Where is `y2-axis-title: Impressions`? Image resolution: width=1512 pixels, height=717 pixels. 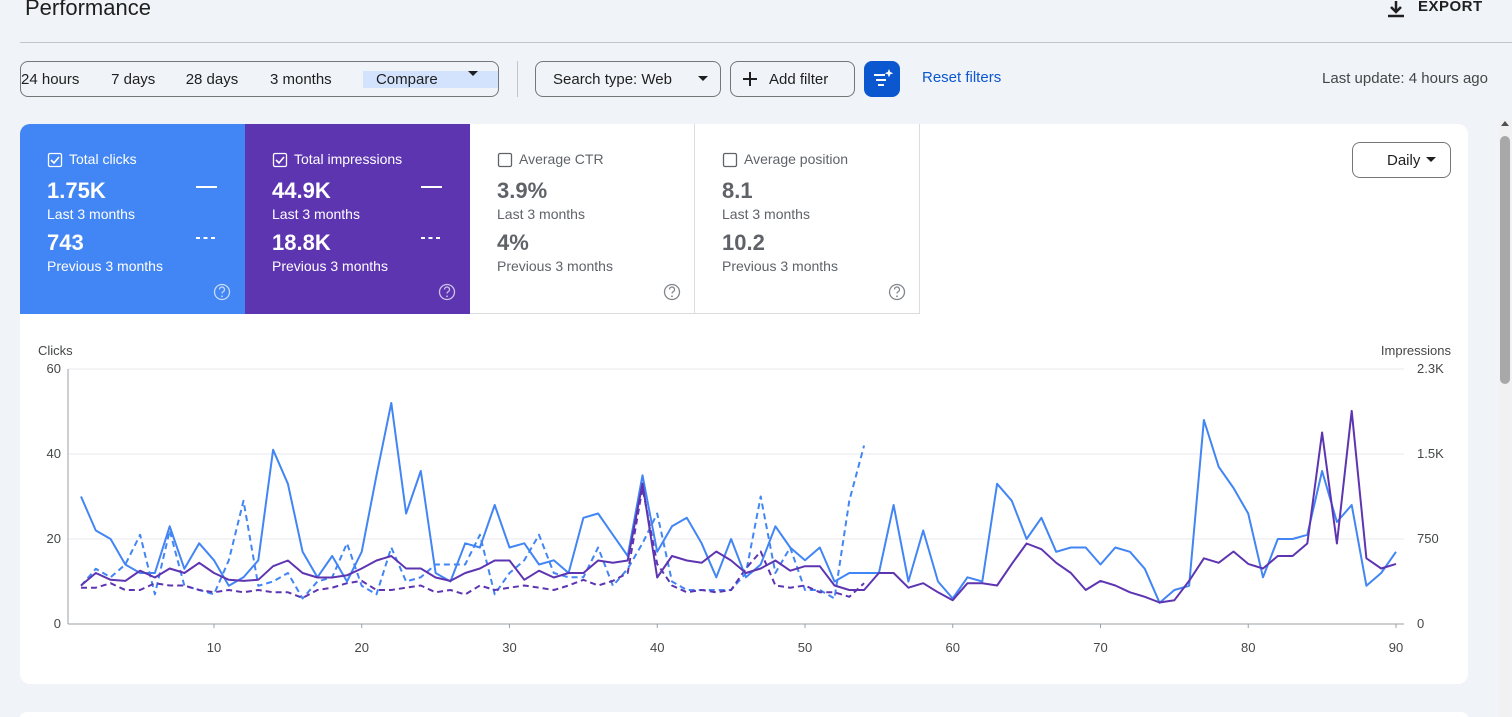
y2-axis-title: Impressions is located at coordinates (1416, 350).